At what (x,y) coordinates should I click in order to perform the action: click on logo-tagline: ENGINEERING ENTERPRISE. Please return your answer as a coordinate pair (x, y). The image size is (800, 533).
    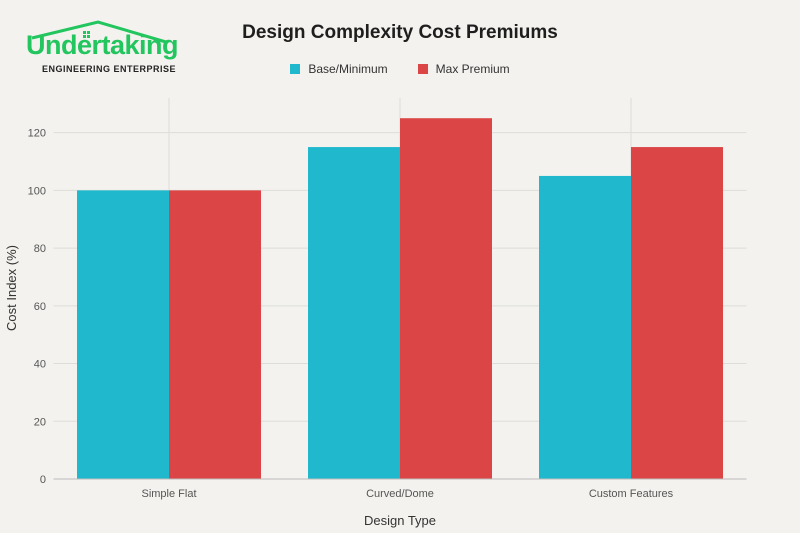
    Looking at the image, I should click on (109, 69).